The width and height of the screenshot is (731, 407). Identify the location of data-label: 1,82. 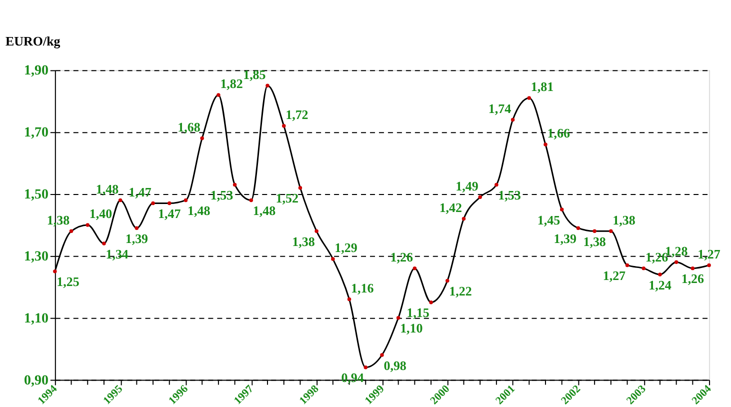
(231, 84).